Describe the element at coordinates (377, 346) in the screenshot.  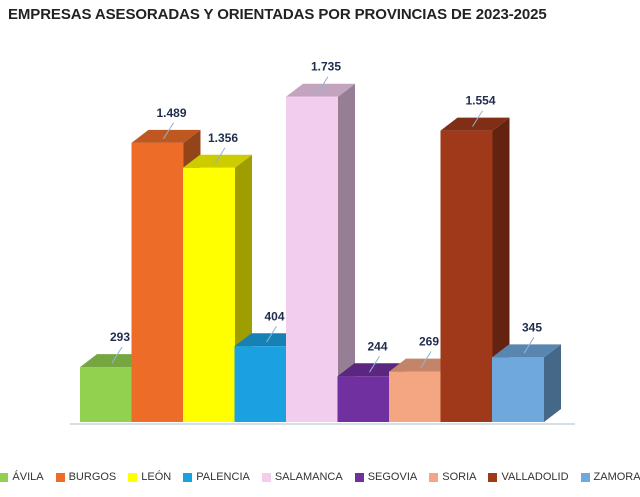
I see `value-label-segovia: 244` at that location.